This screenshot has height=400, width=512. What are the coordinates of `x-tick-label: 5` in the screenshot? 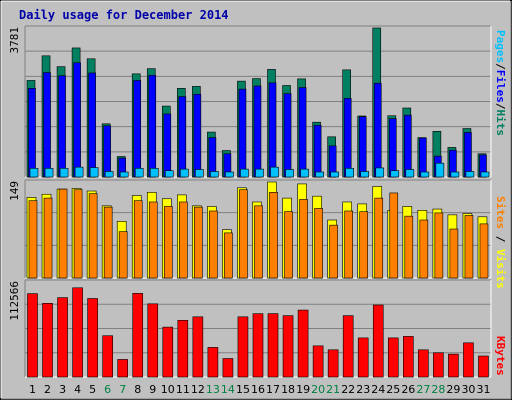 It's located at (92, 389).